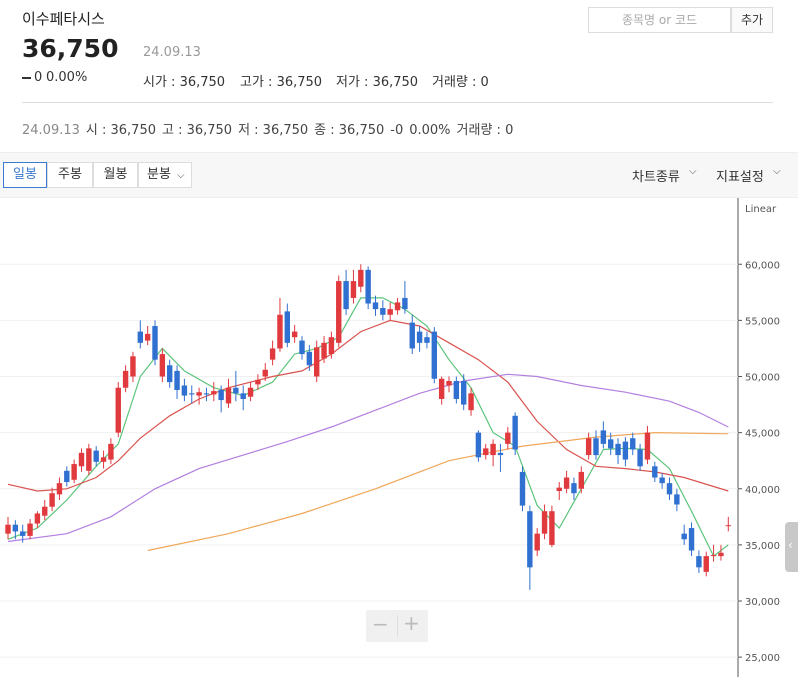  What do you see at coordinates (70, 48) in the screenshot?
I see `price: 36,750` at bounding box center [70, 48].